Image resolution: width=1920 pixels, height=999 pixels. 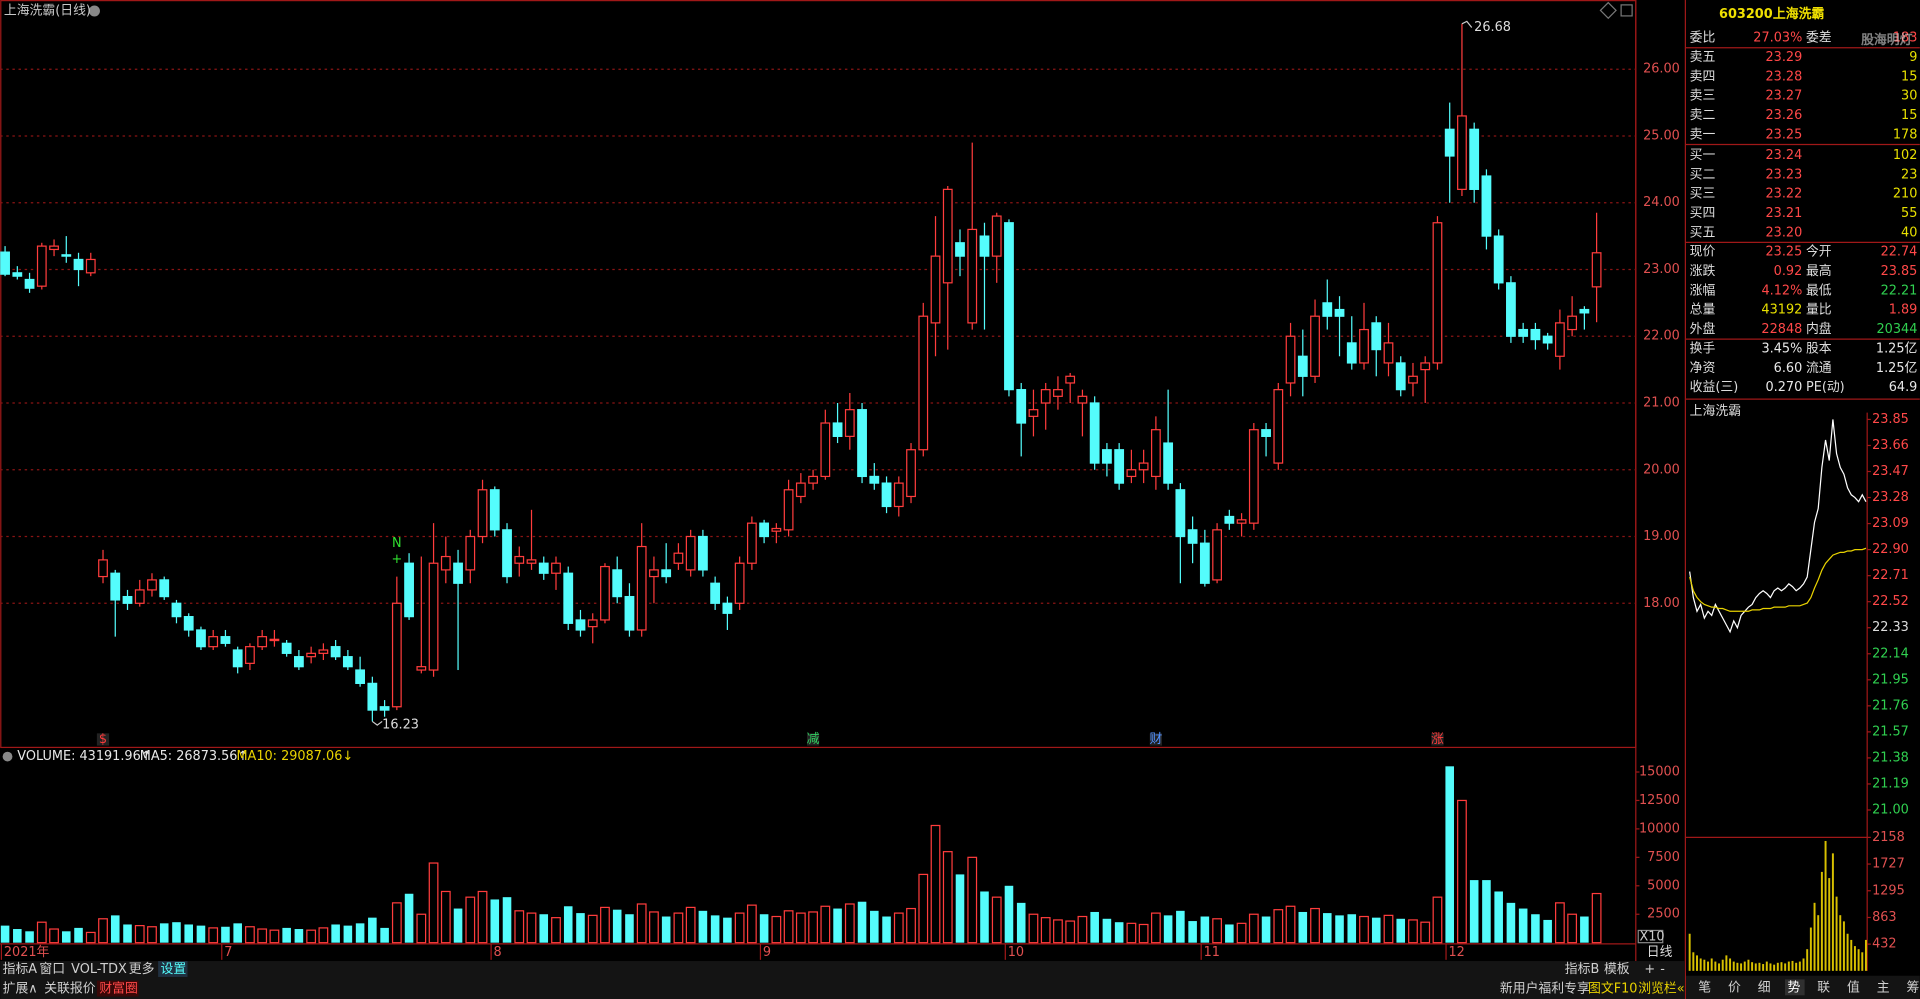 What do you see at coordinates (1649, 969) in the screenshot?
I see `toolbar-tab: +` at bounding box center [1649, 969].